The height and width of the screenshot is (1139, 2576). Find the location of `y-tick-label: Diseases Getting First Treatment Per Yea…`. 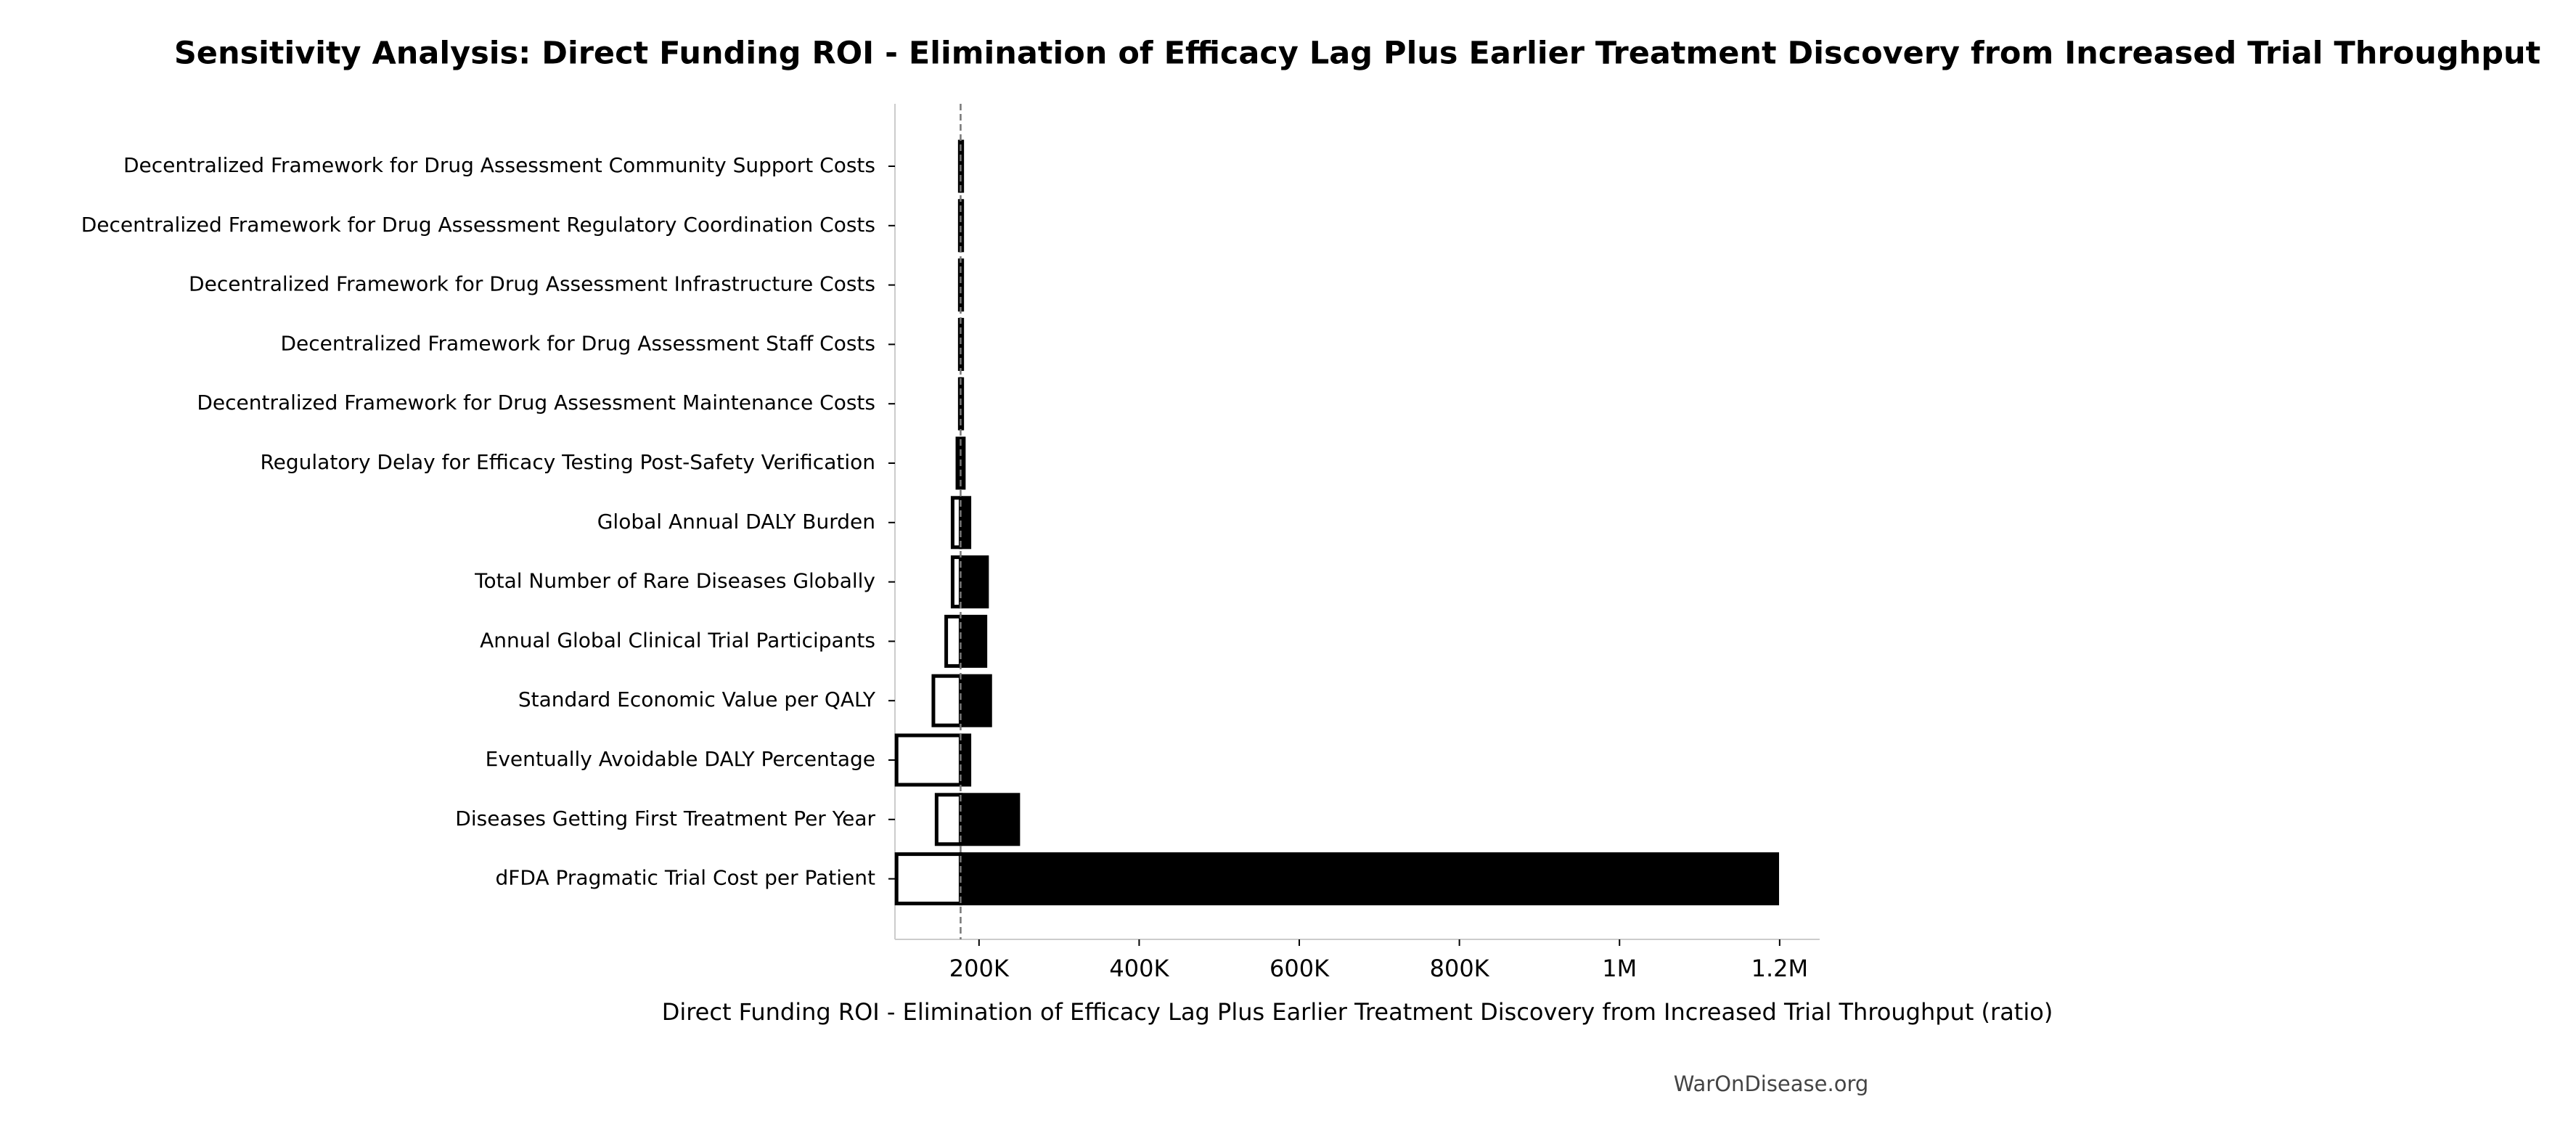

y-tick-label: Diseases Getting First Treatment Per Yea… is located at coordinates (665, 818).